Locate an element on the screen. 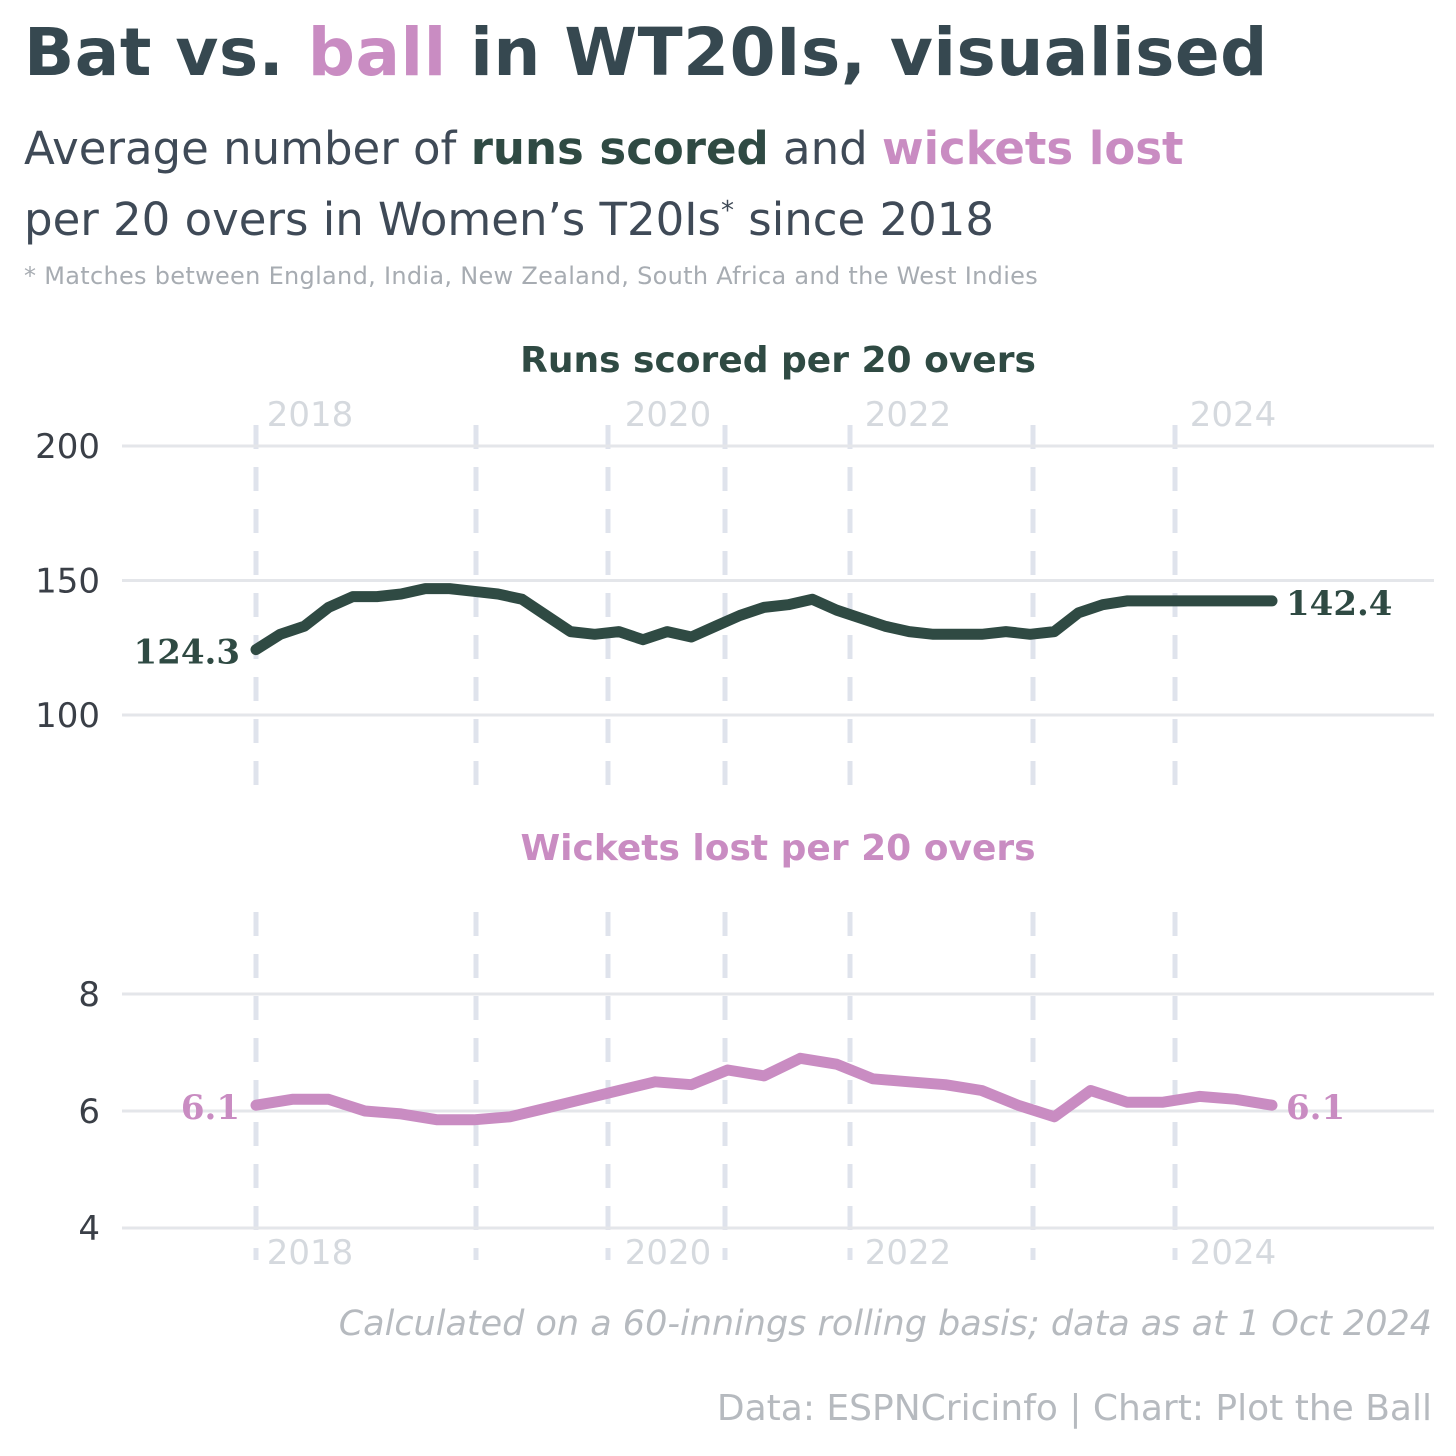 Image resolution: width=1456 pixels, height=1456 pixels. subtitle-wickets: wickets lost is located at coordinates (1033, 148).